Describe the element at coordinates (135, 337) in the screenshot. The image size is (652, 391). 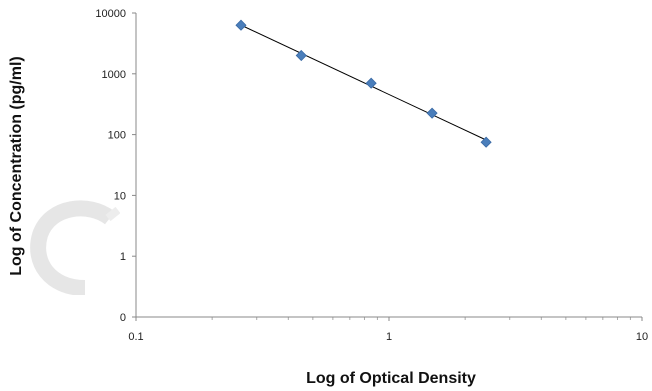
I see `x-tick-label: 0.1` at that location.